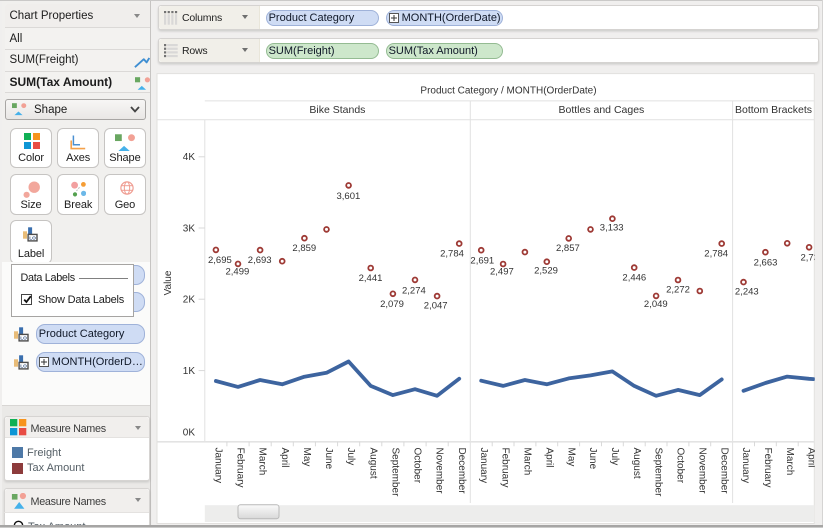  What do you see at coordinates (189, 300) in the screenshot?
I see `svg-text: 2K` at bounding box center [189, 300].